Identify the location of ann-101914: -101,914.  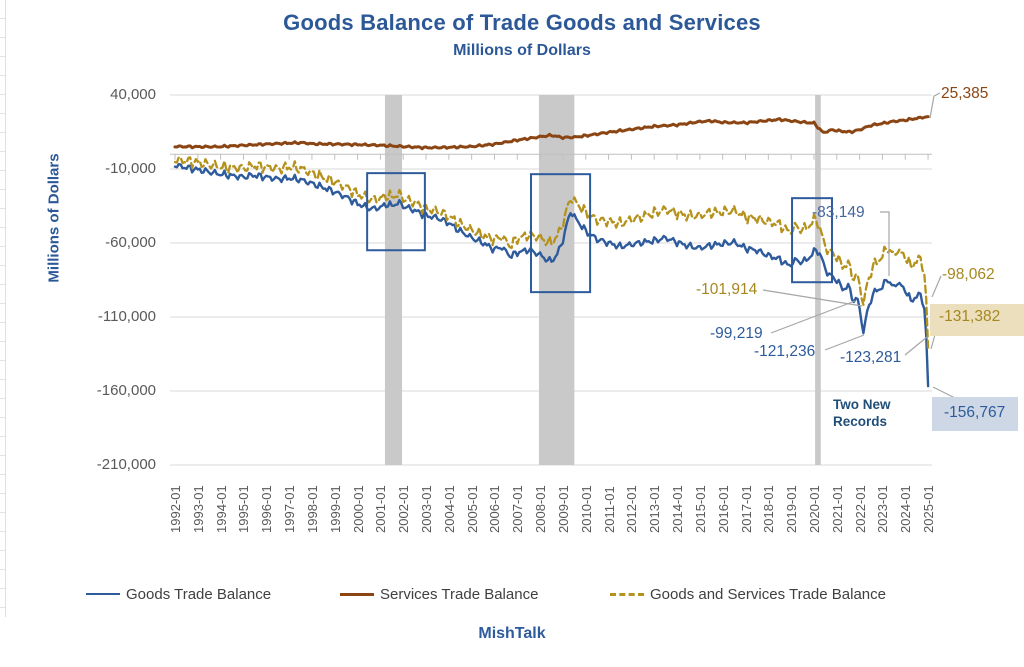
(727, 289).